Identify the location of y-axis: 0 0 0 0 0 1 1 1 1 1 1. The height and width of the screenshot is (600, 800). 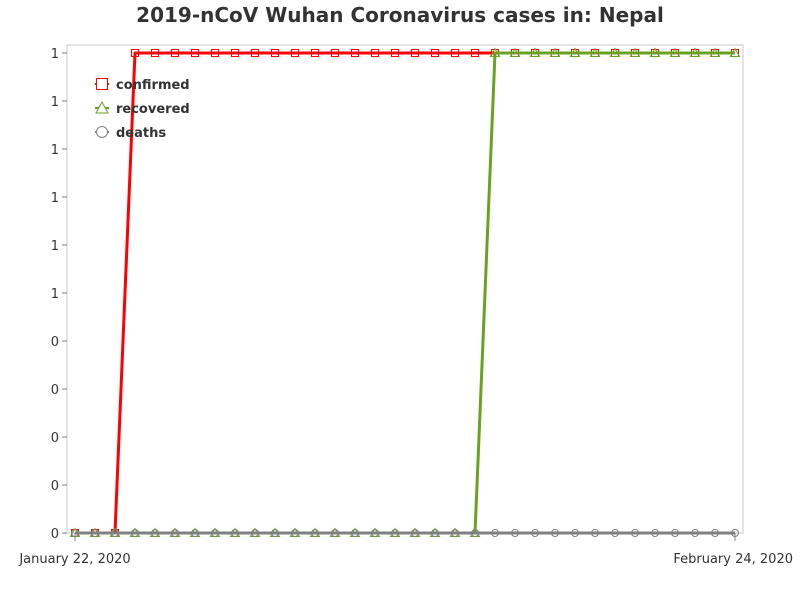
(59, 294).